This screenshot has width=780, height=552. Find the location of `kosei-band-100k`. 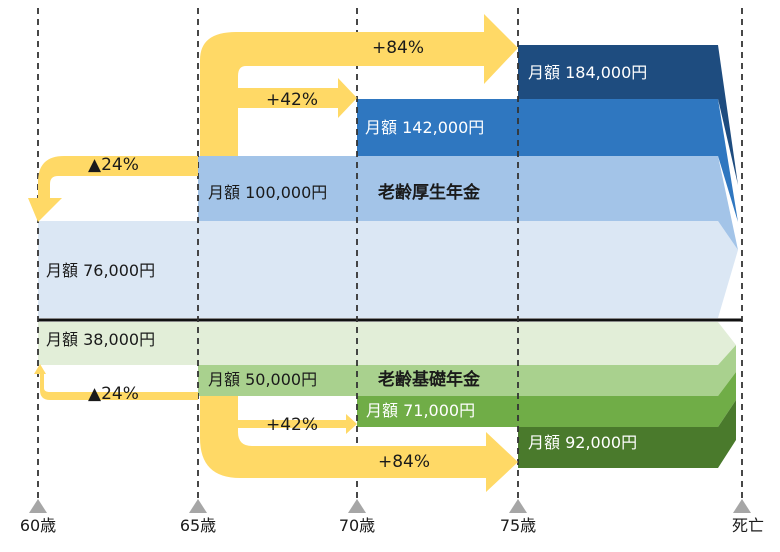

kosei-band-100k is located at coordinates (468, 203).